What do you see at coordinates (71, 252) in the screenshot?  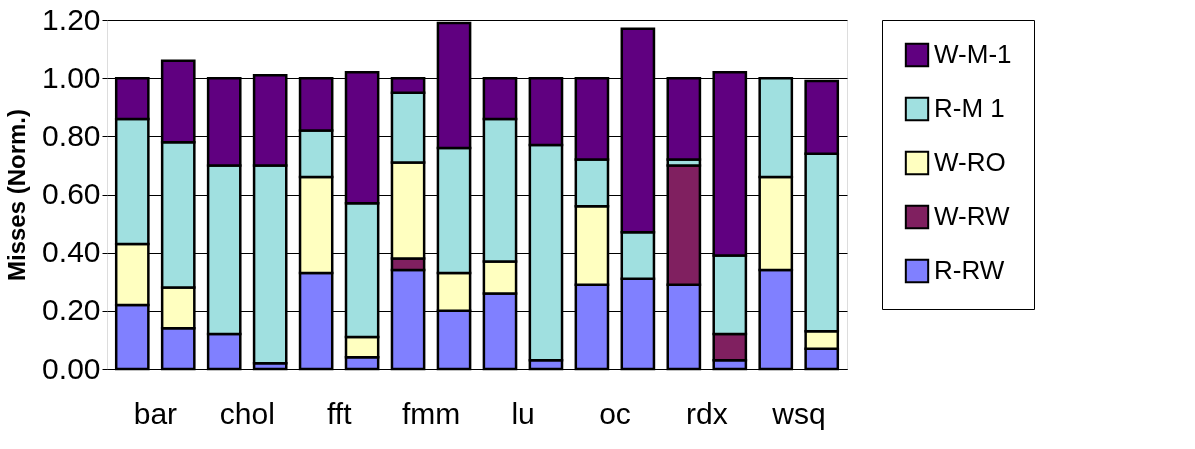 I see `y-tick-label: 0.40` at bounding box center [71, 252].